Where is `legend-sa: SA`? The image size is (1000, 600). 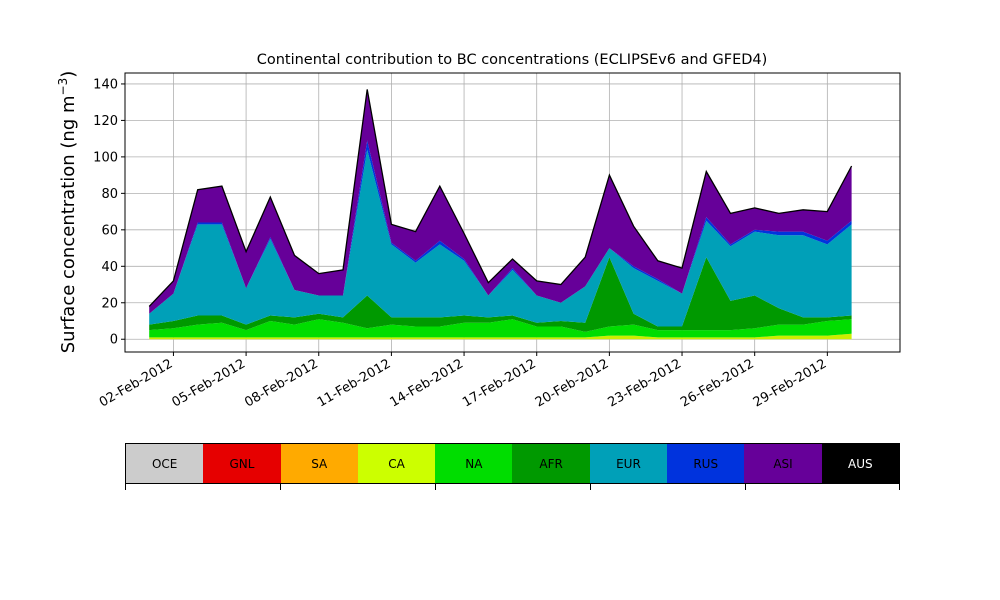 legend-sa: SA is located at coordinates (319, 463).